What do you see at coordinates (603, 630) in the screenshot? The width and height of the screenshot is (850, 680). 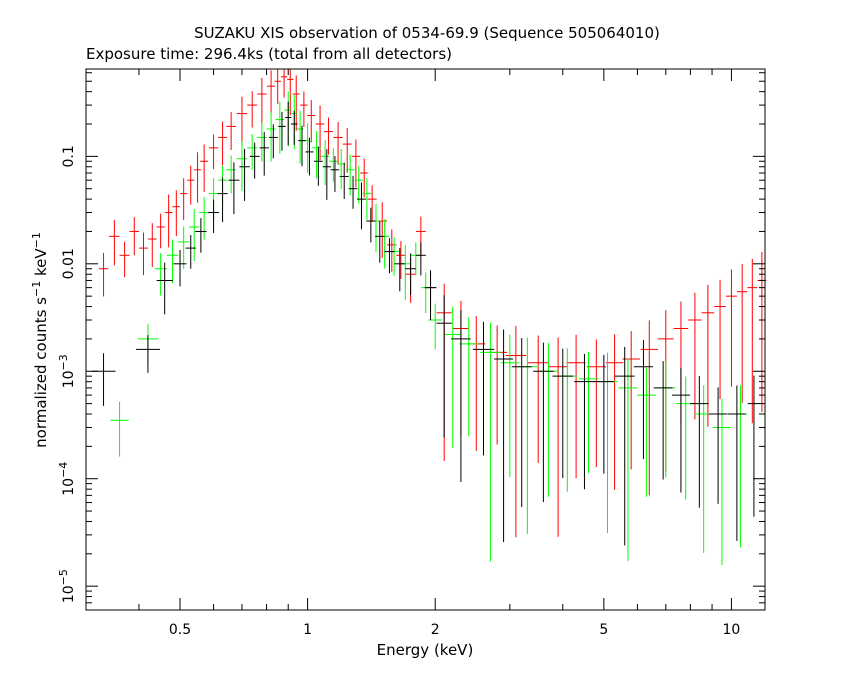 I see `x-tick-label: 5` at bounding box center [603, 630].